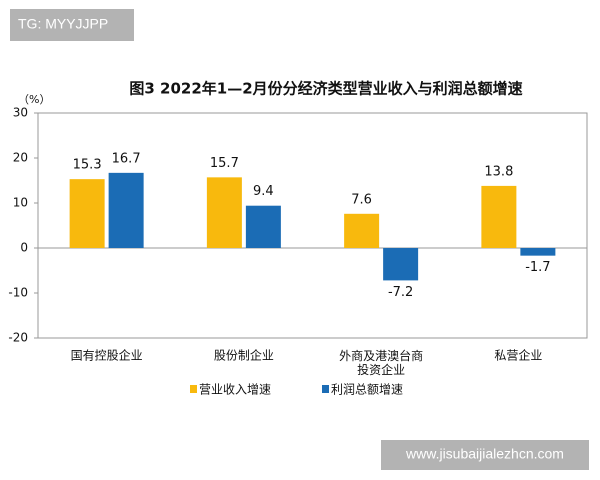 Image resolution: width=600 pixels, height=480 pixels. What do you see at coordinates (361, 199) in the screenshot?
I see `value-label: 7.6` at bounding box center [361, 199].